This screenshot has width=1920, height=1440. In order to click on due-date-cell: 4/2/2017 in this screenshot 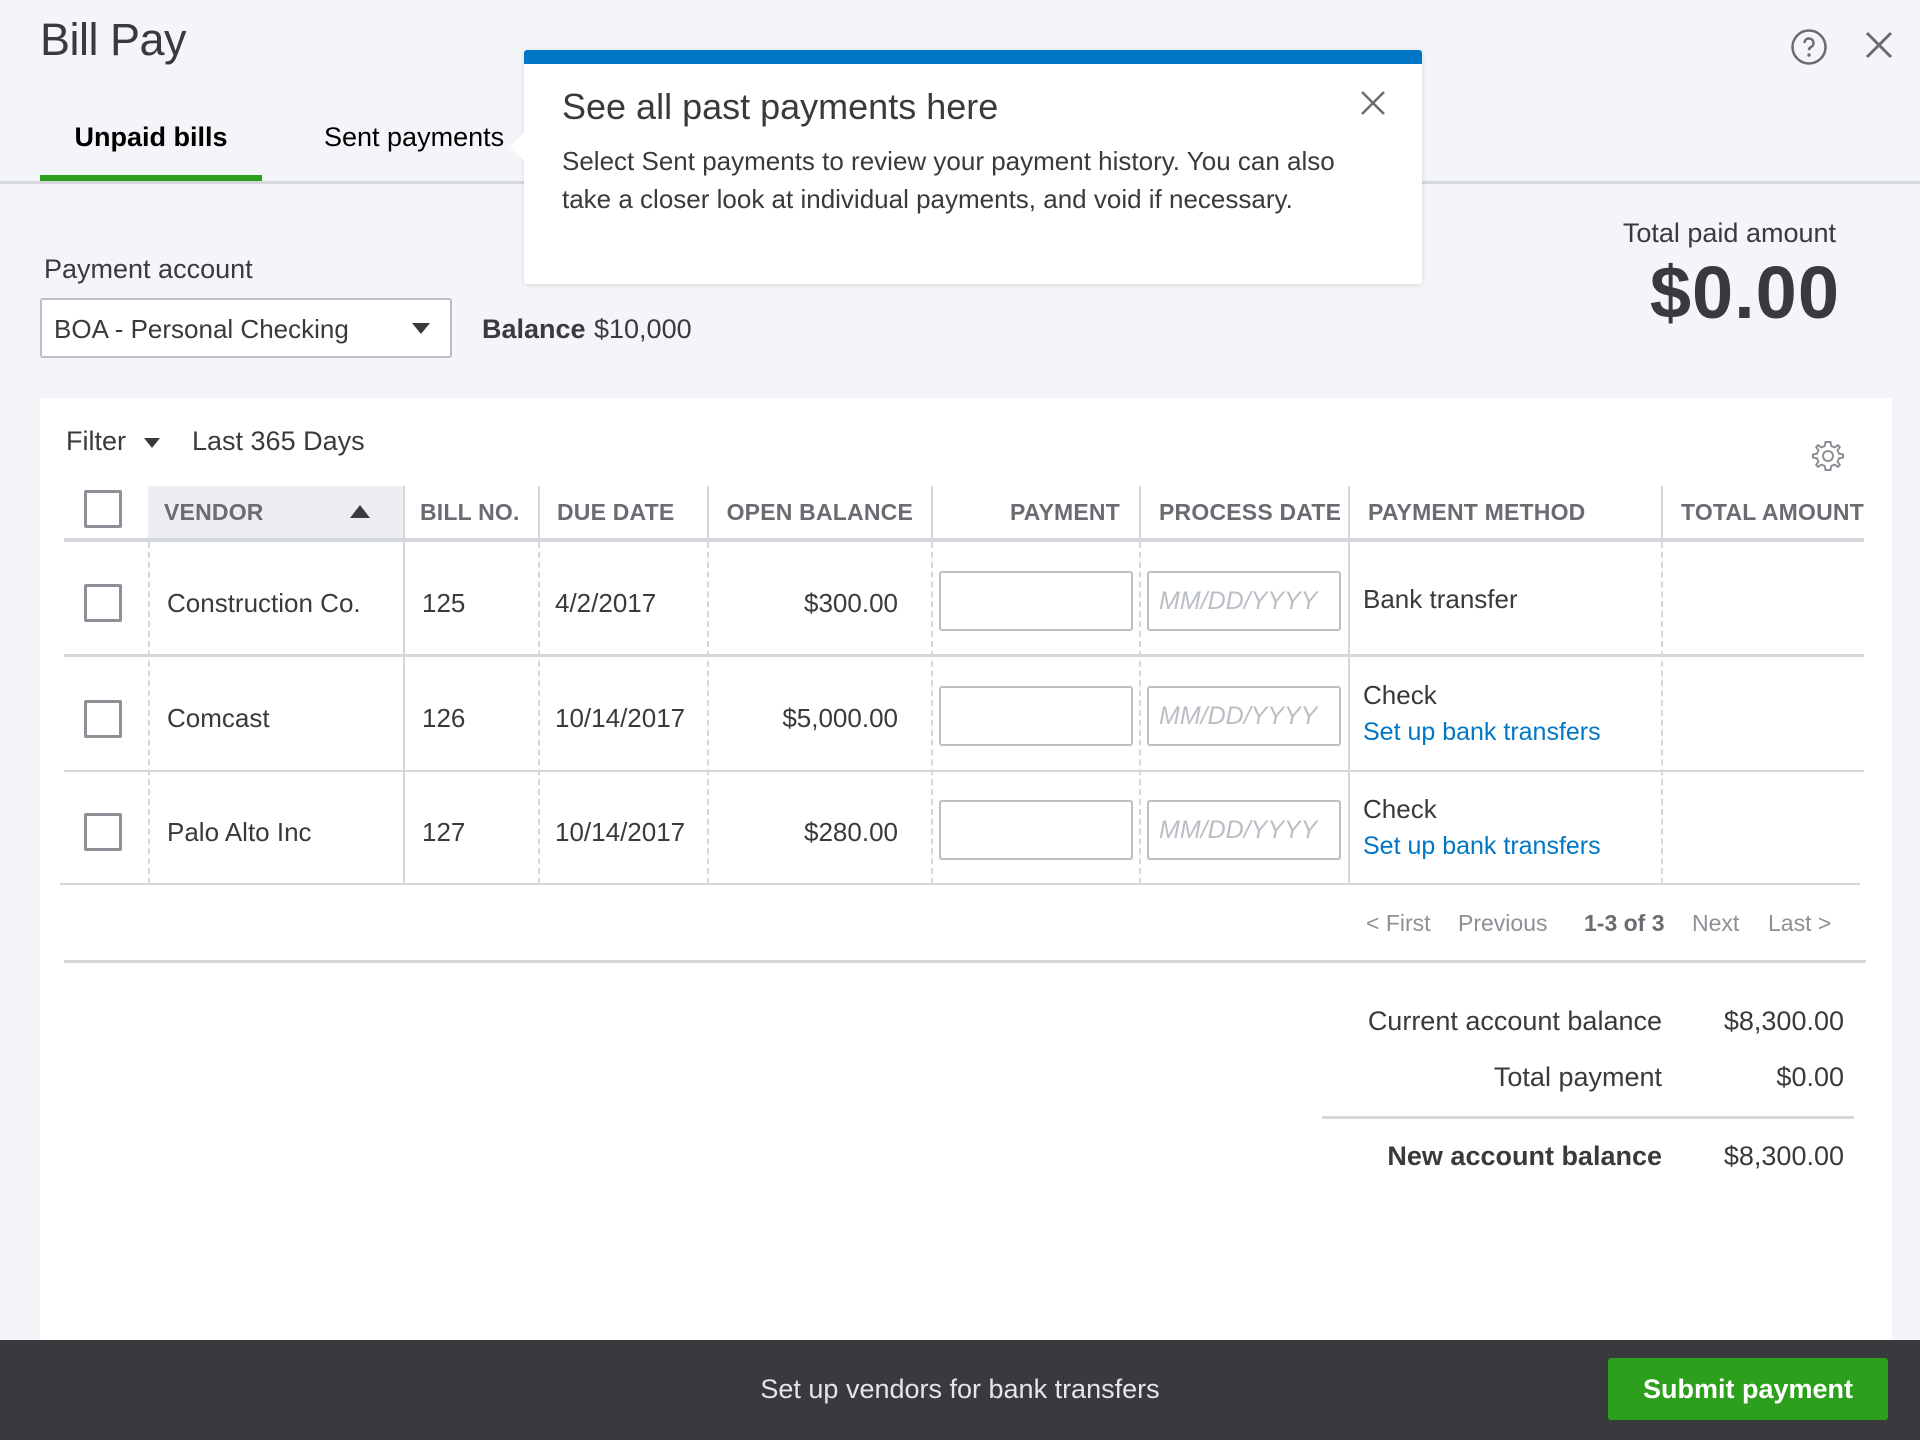, I will do `click(606, 603)`.